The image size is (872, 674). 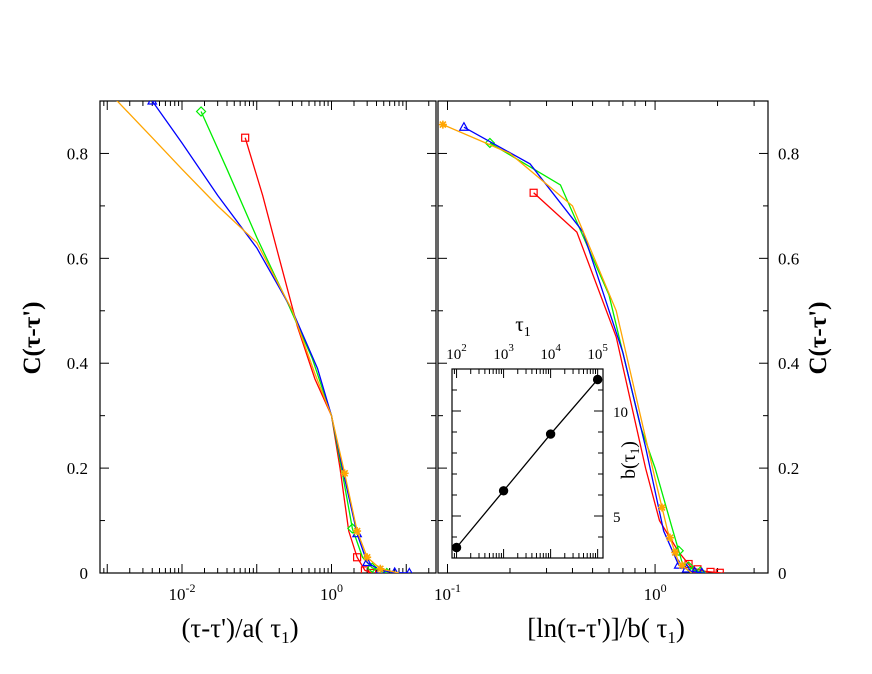 I want to click on inset-x-tick-label: 10⁴, so click(x=550, y=352).